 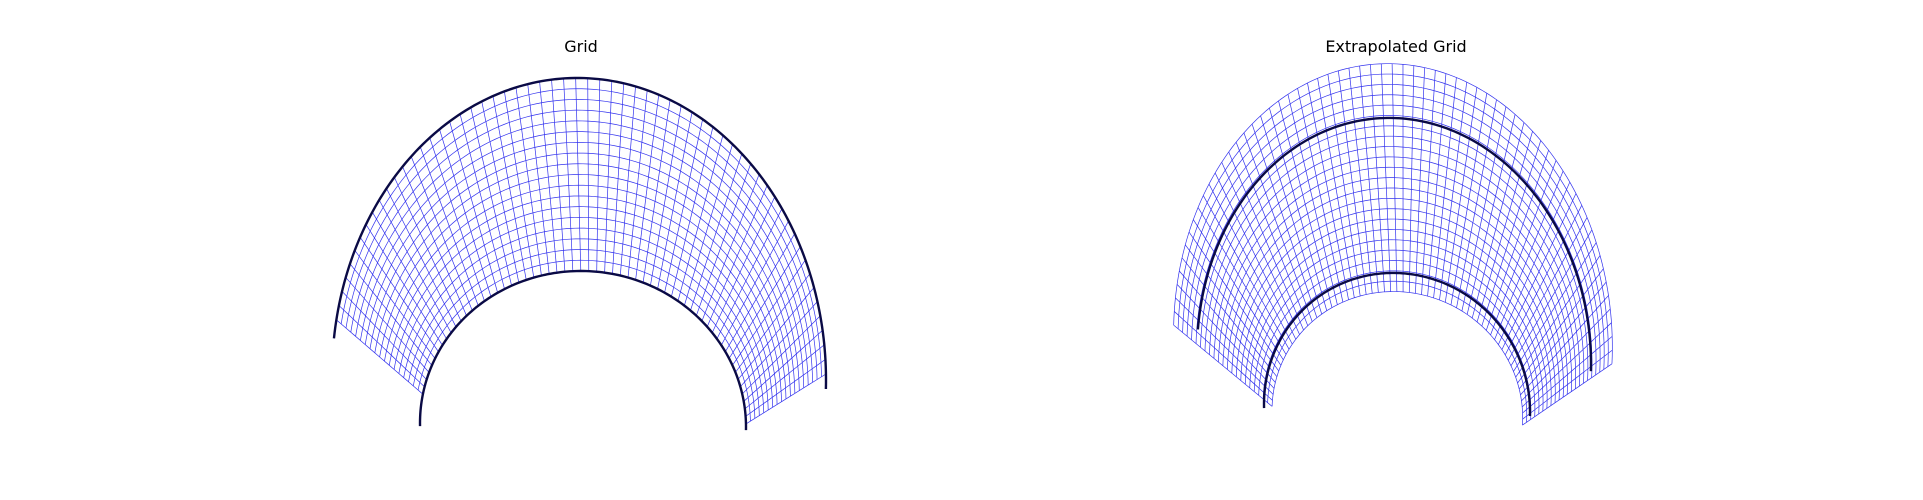 I want to click on grid-radial-line, so click(x=1567, y=394).